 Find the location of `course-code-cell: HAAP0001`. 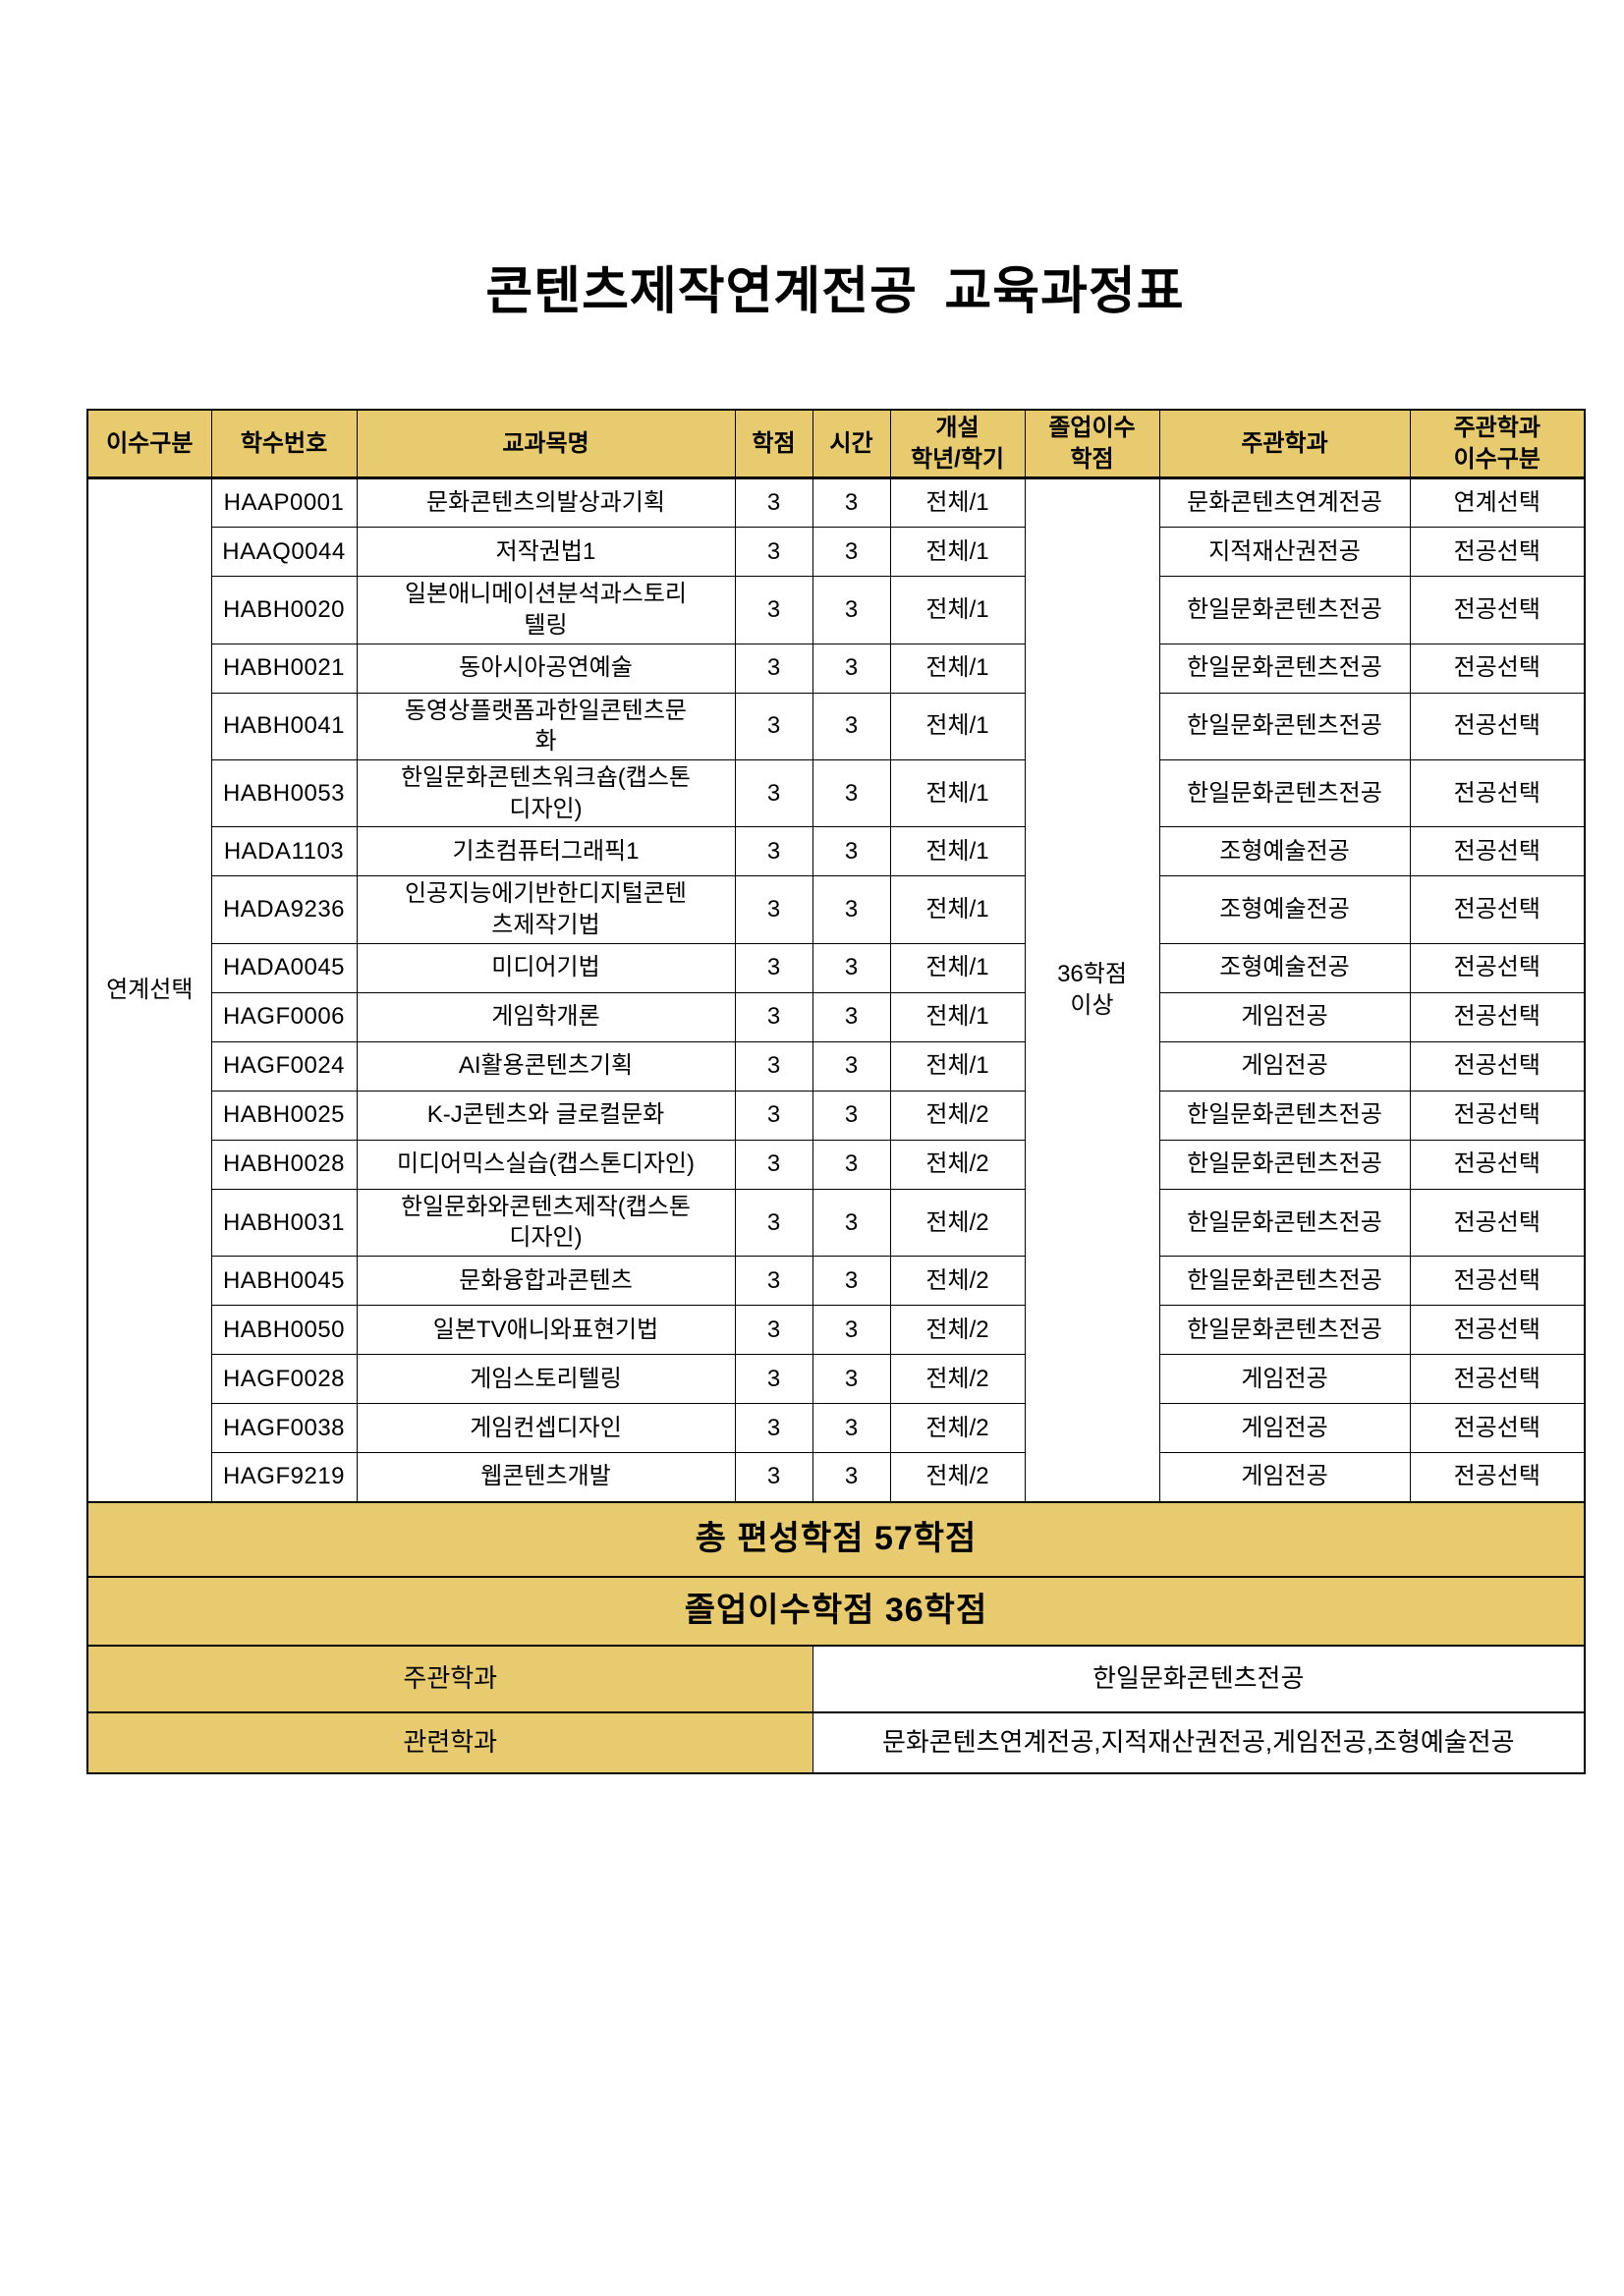

course-code-cell: HAAP0001 is located at coordinates (284, 503).